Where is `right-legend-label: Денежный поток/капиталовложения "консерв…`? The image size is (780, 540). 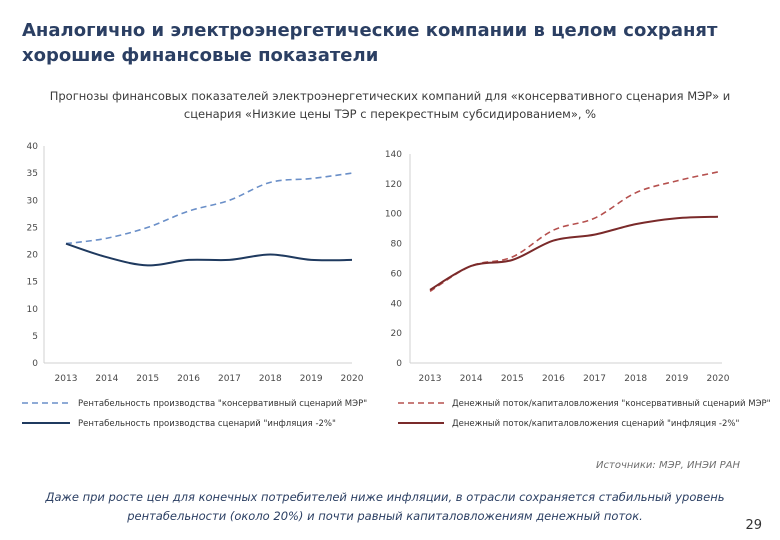 right-legend-label: Денежный поток/капиталовложения "консерв… is located at coordinates (611, 404).